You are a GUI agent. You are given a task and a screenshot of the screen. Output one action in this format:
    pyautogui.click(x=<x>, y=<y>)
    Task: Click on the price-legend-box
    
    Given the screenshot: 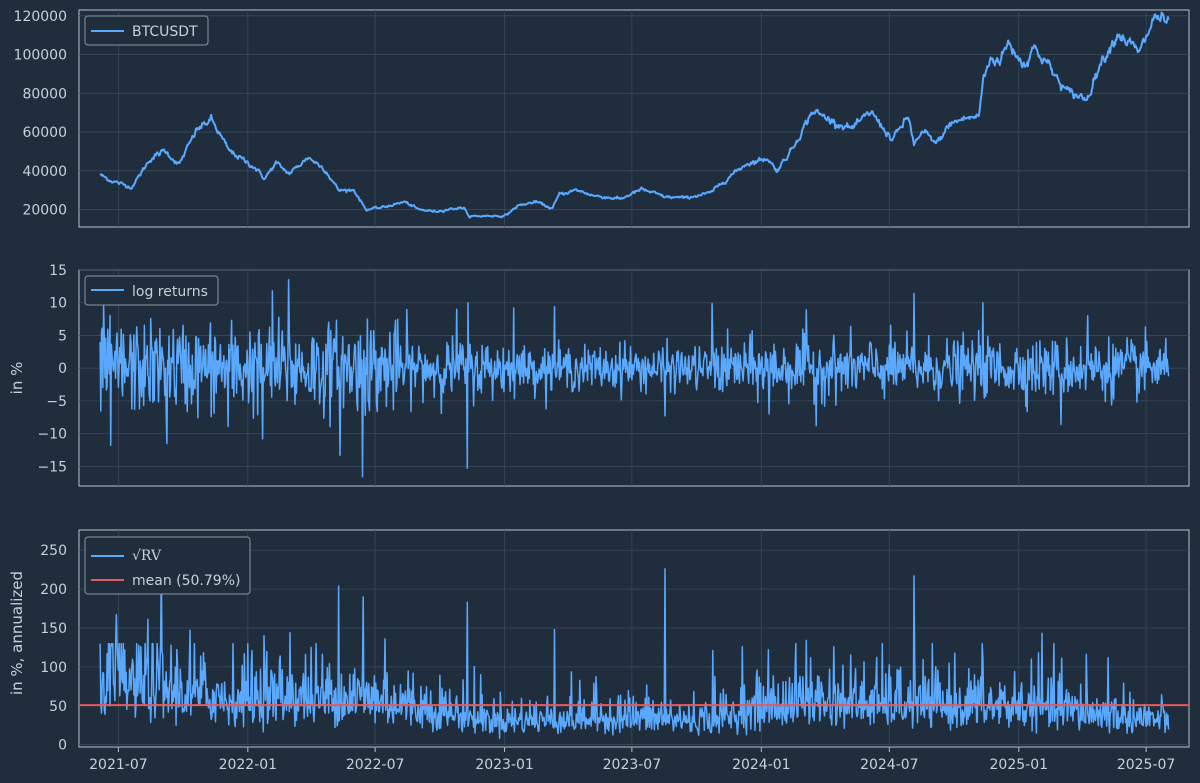 What is the action you would take?
    pyautogui.click(x=146, y=30)
    